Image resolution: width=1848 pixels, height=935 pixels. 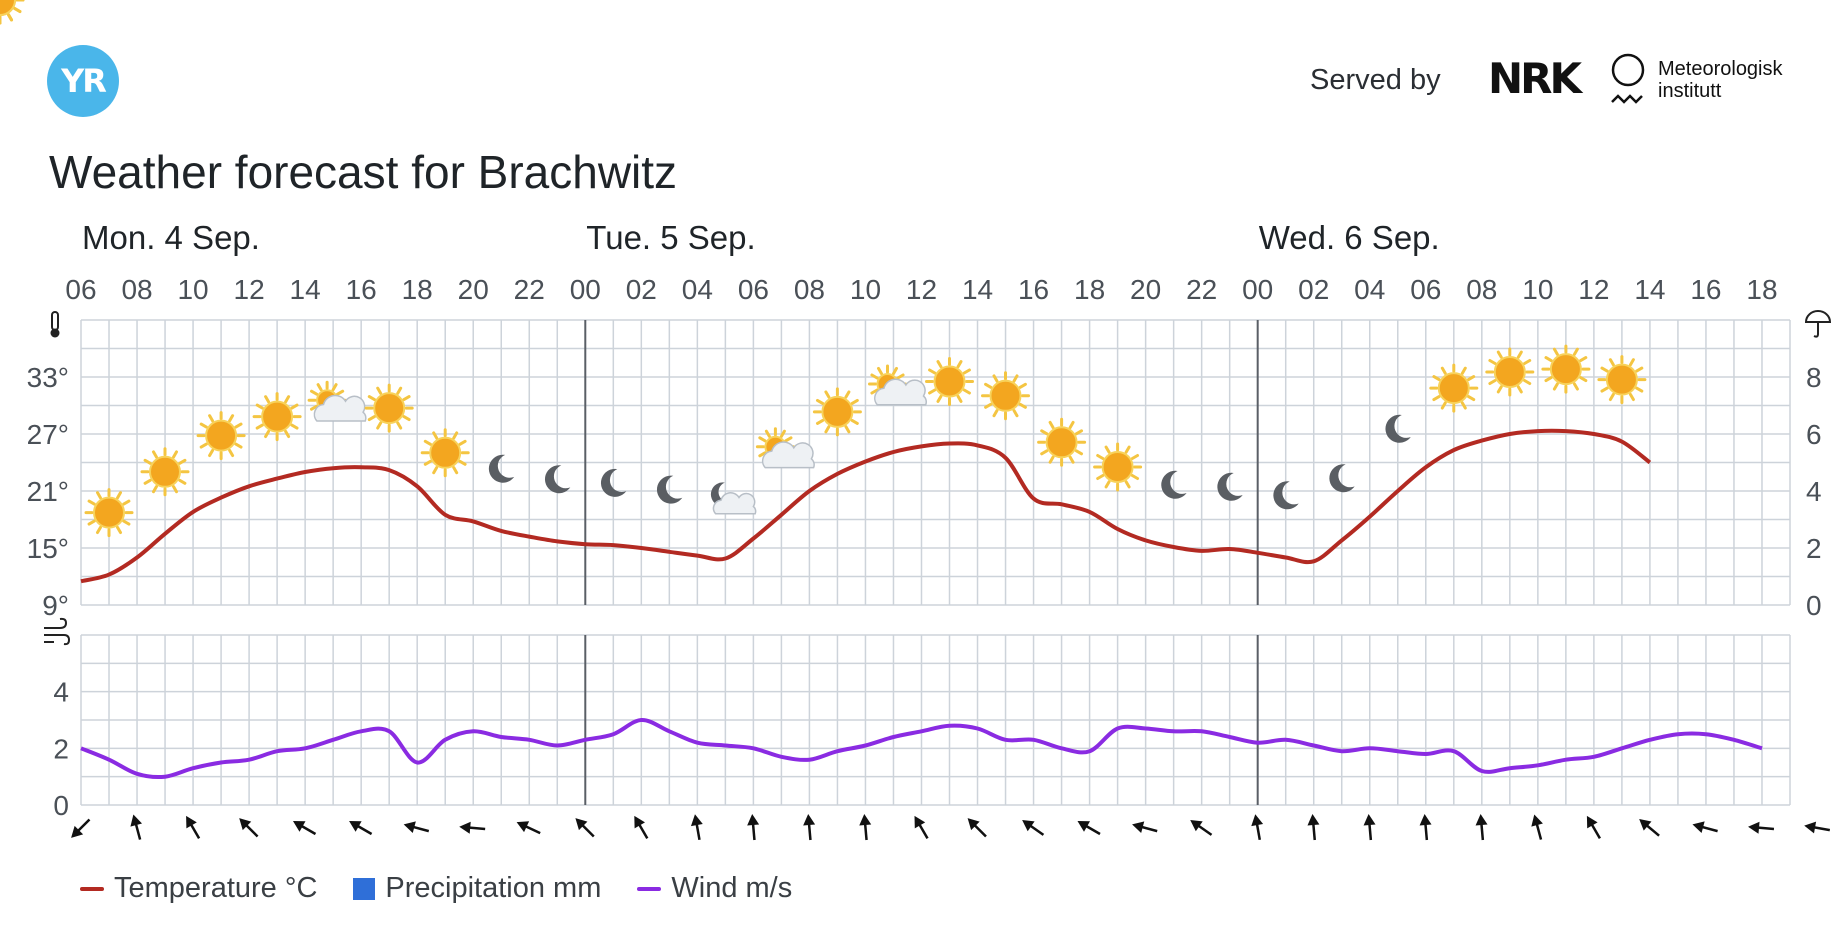 What do you see at coordinates (48, 434) in the screenshot?
I see `temperature-tick-label: 27°` at bounding box center [48, 434].